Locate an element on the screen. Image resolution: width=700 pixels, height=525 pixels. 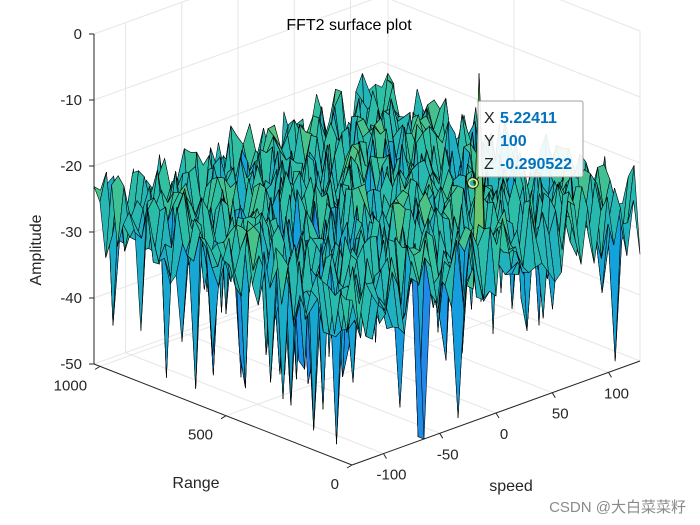
data-tip-z-value: -0.290522 is located at coordinates (536, 164).